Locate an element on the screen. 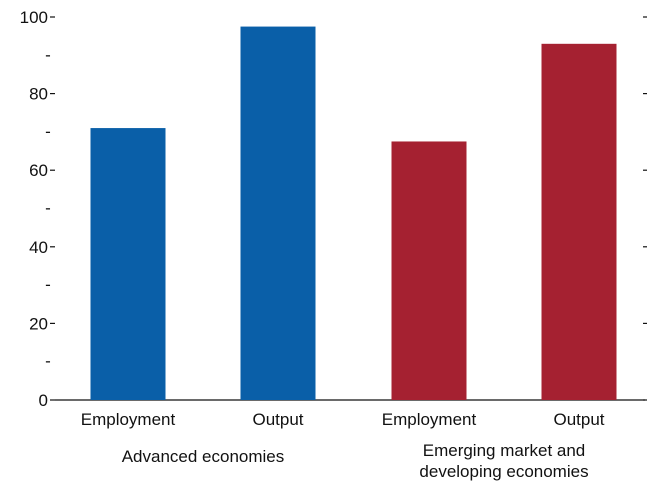  group-label-1: Advanced economies is located at coordinates (203, 456).